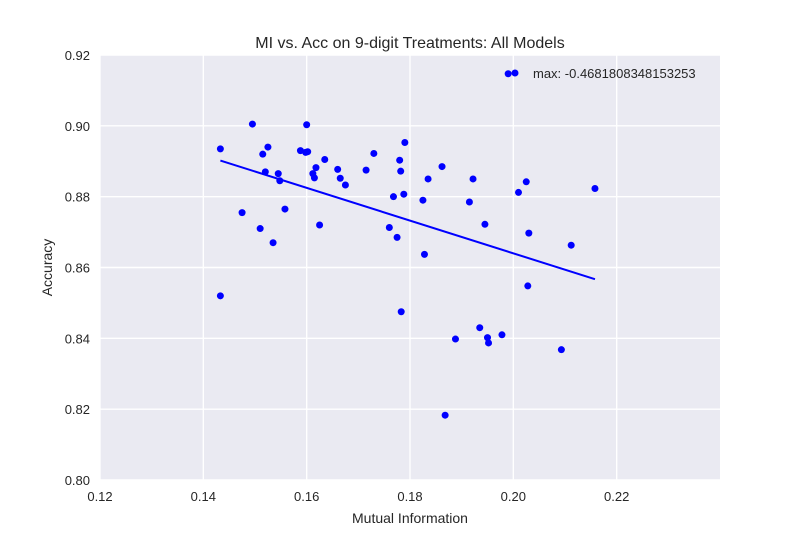  What do you see at coordinates (77, 480) in the screenshot?
I see `y-tick-label: 0.80` at bounding box center [77, 480].